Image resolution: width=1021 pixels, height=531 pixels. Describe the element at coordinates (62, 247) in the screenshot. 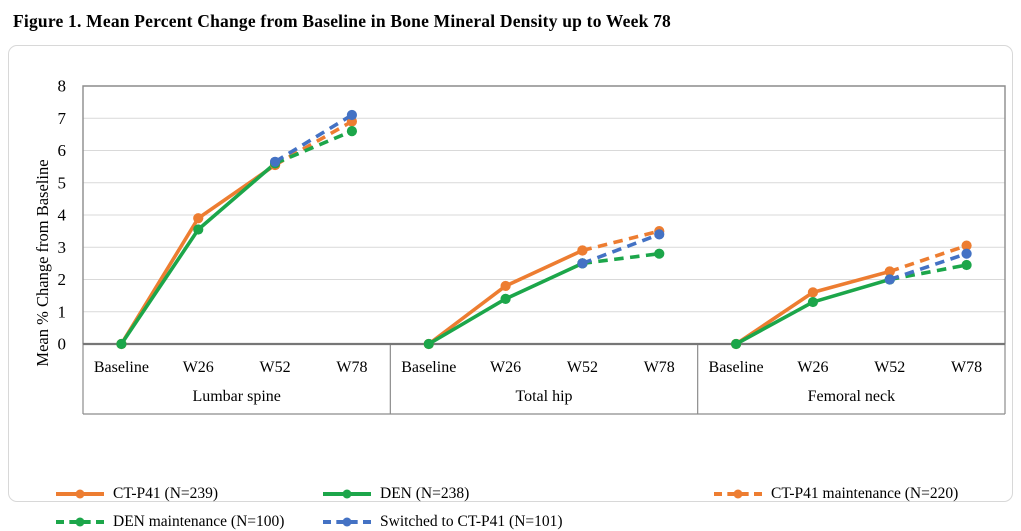

I see `y-tick-label: 3` at that location.